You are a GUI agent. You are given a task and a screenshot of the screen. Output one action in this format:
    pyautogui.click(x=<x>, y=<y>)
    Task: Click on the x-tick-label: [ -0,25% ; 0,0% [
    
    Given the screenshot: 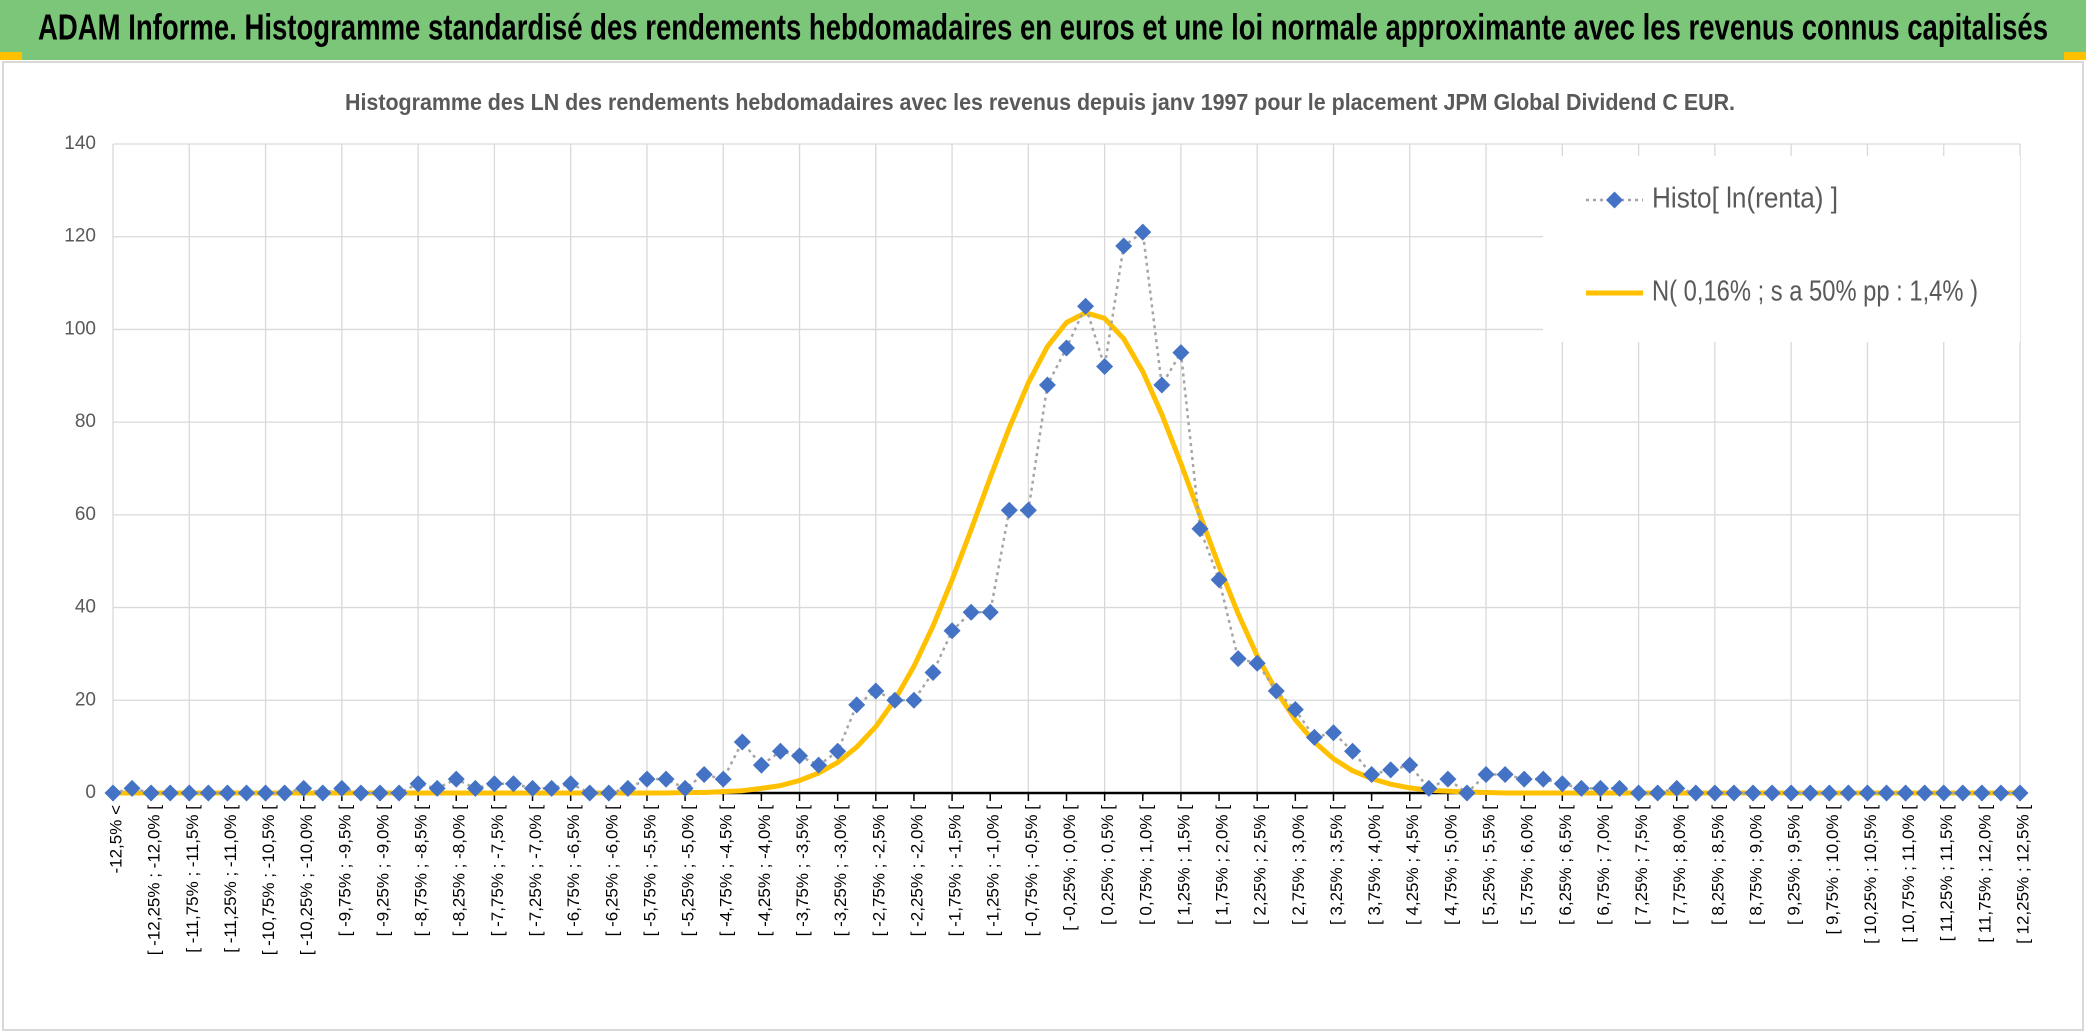 What is the action you would take?
    pyautogui.click(x=1069, y=868)
    